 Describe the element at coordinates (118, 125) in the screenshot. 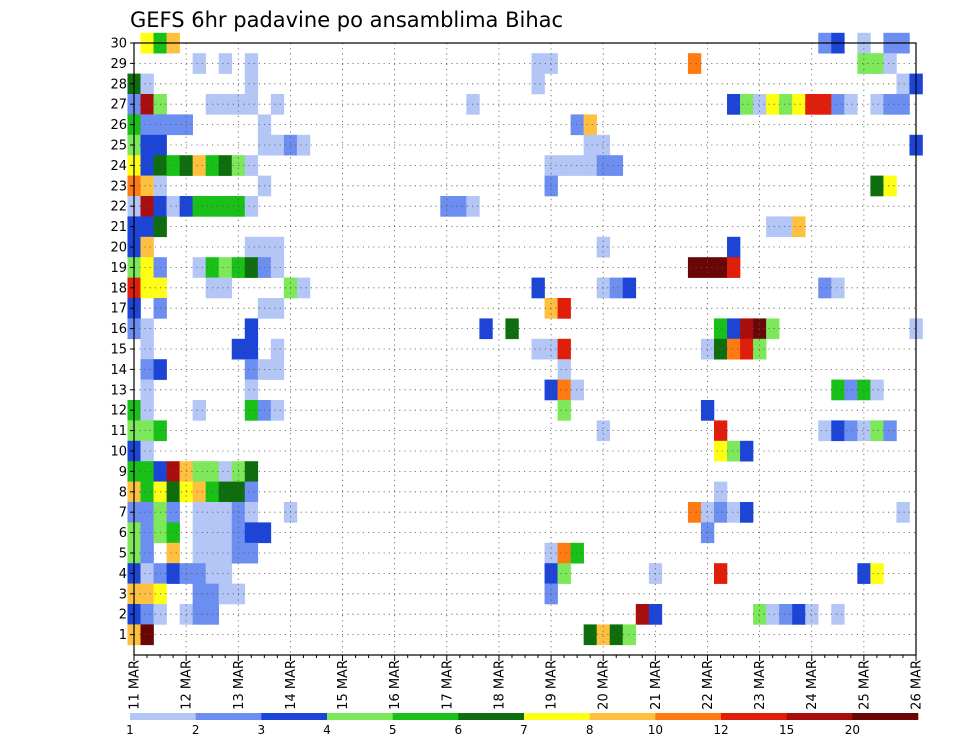

I see `y-tick-label: 26` at that location.